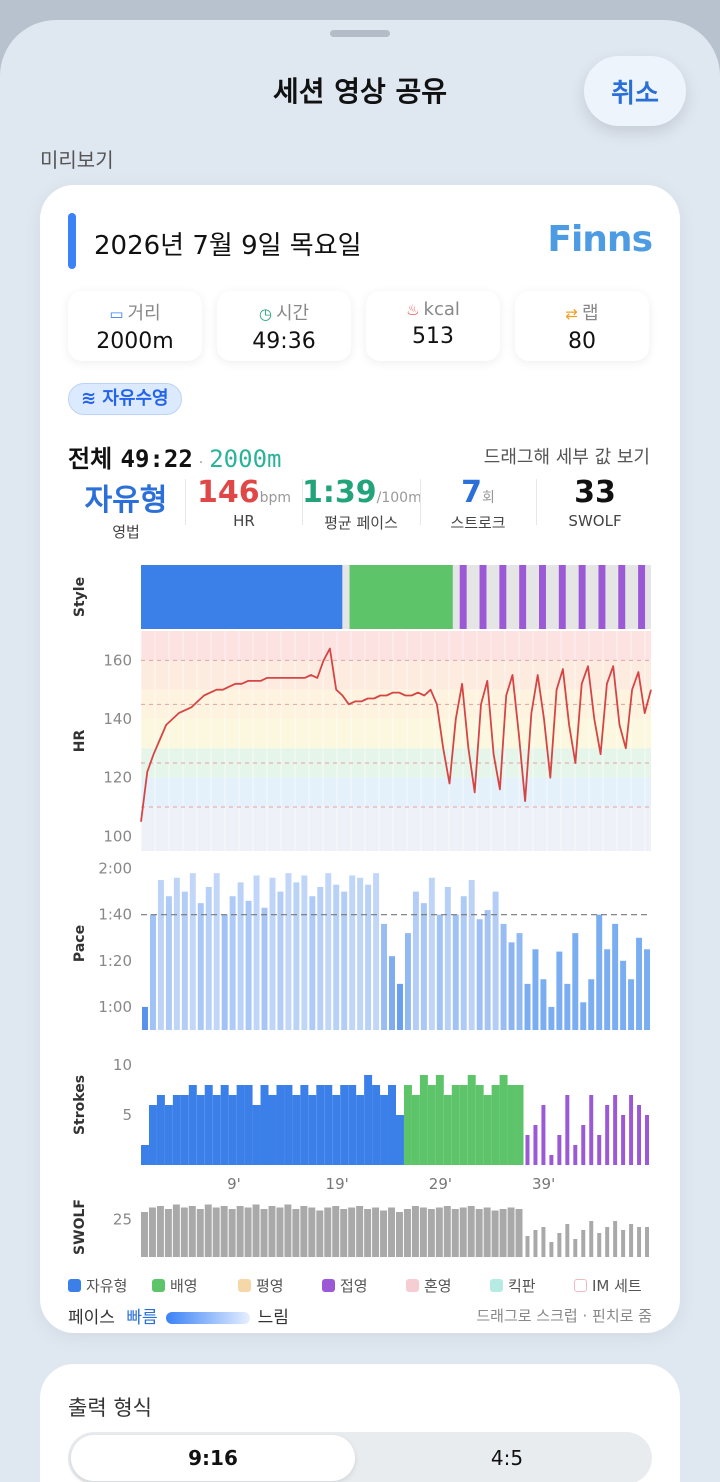 The height and width of the screenshot is (1482, 720). Describe the element at coordinates (72, 241) in the screenshot. I see `date-accent-bar` at that location.